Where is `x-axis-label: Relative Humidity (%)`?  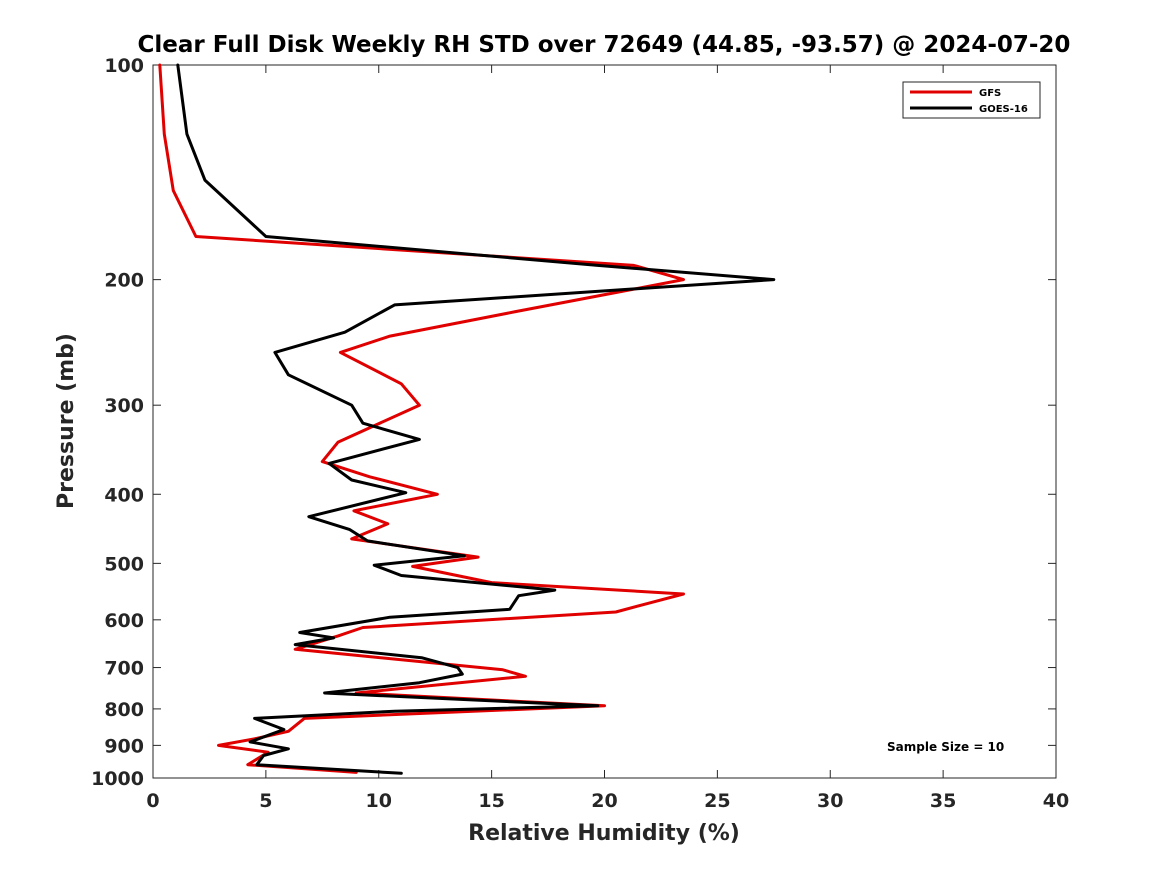 x-axis-label: Relative Humidity (%) is located at coordinates (604, 833).